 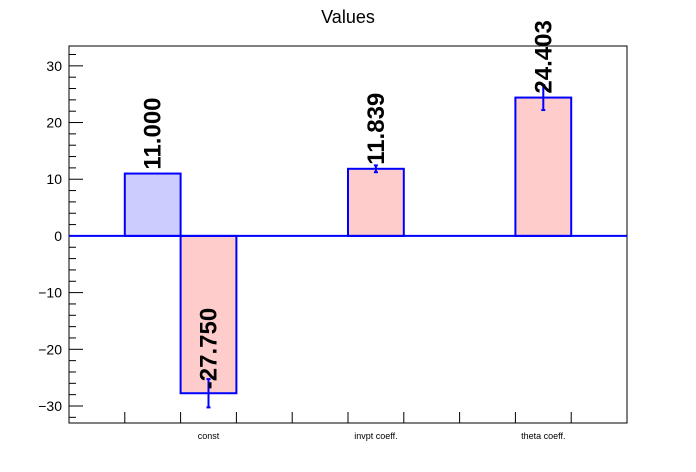 What do you see at coordinates (50, 349) in the screenshot?
I see `y-tick-label: −20` at bounding box center [50, 349].